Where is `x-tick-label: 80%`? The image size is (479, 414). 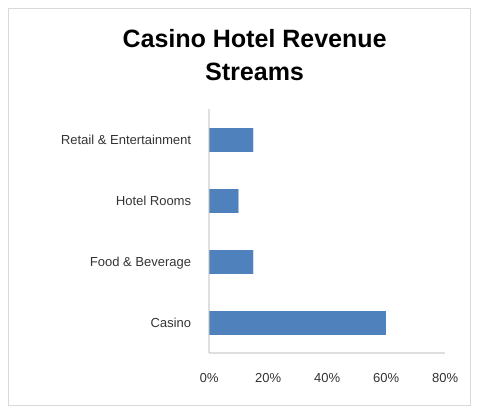 x-tick-label: 80% is located at coordinates (445, 378).